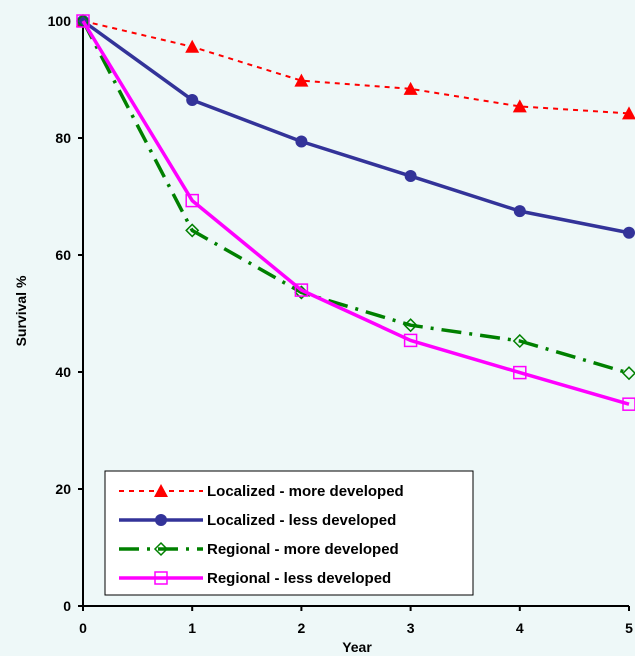 The width and height of the screenshot is (635, 656). Describe the element at coordinates (301, 520) in the screenshot. I see `legend-label: Localized - less developed` at that location.